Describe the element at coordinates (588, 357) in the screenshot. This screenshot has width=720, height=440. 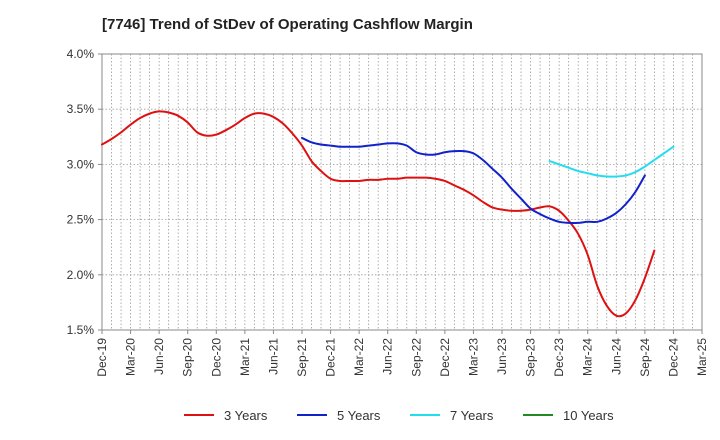
I see `x-tick-label: Mar-24` at that location.